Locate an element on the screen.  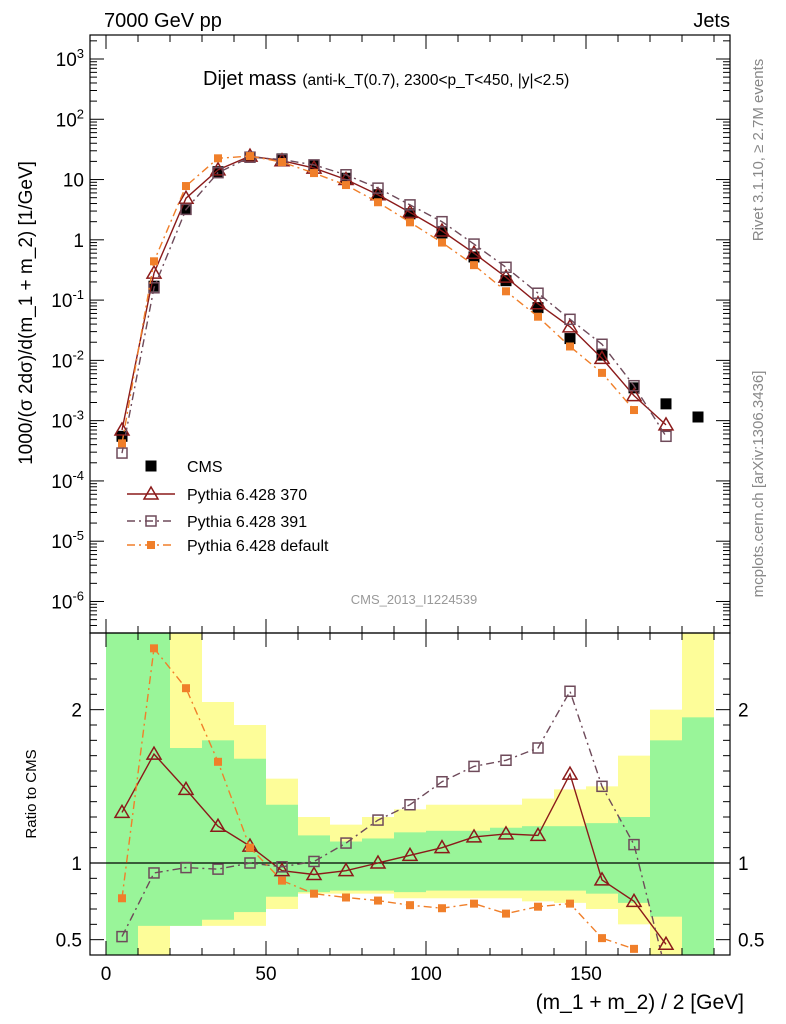
title-main: Dijet mass is located at coordinates (249, 79).